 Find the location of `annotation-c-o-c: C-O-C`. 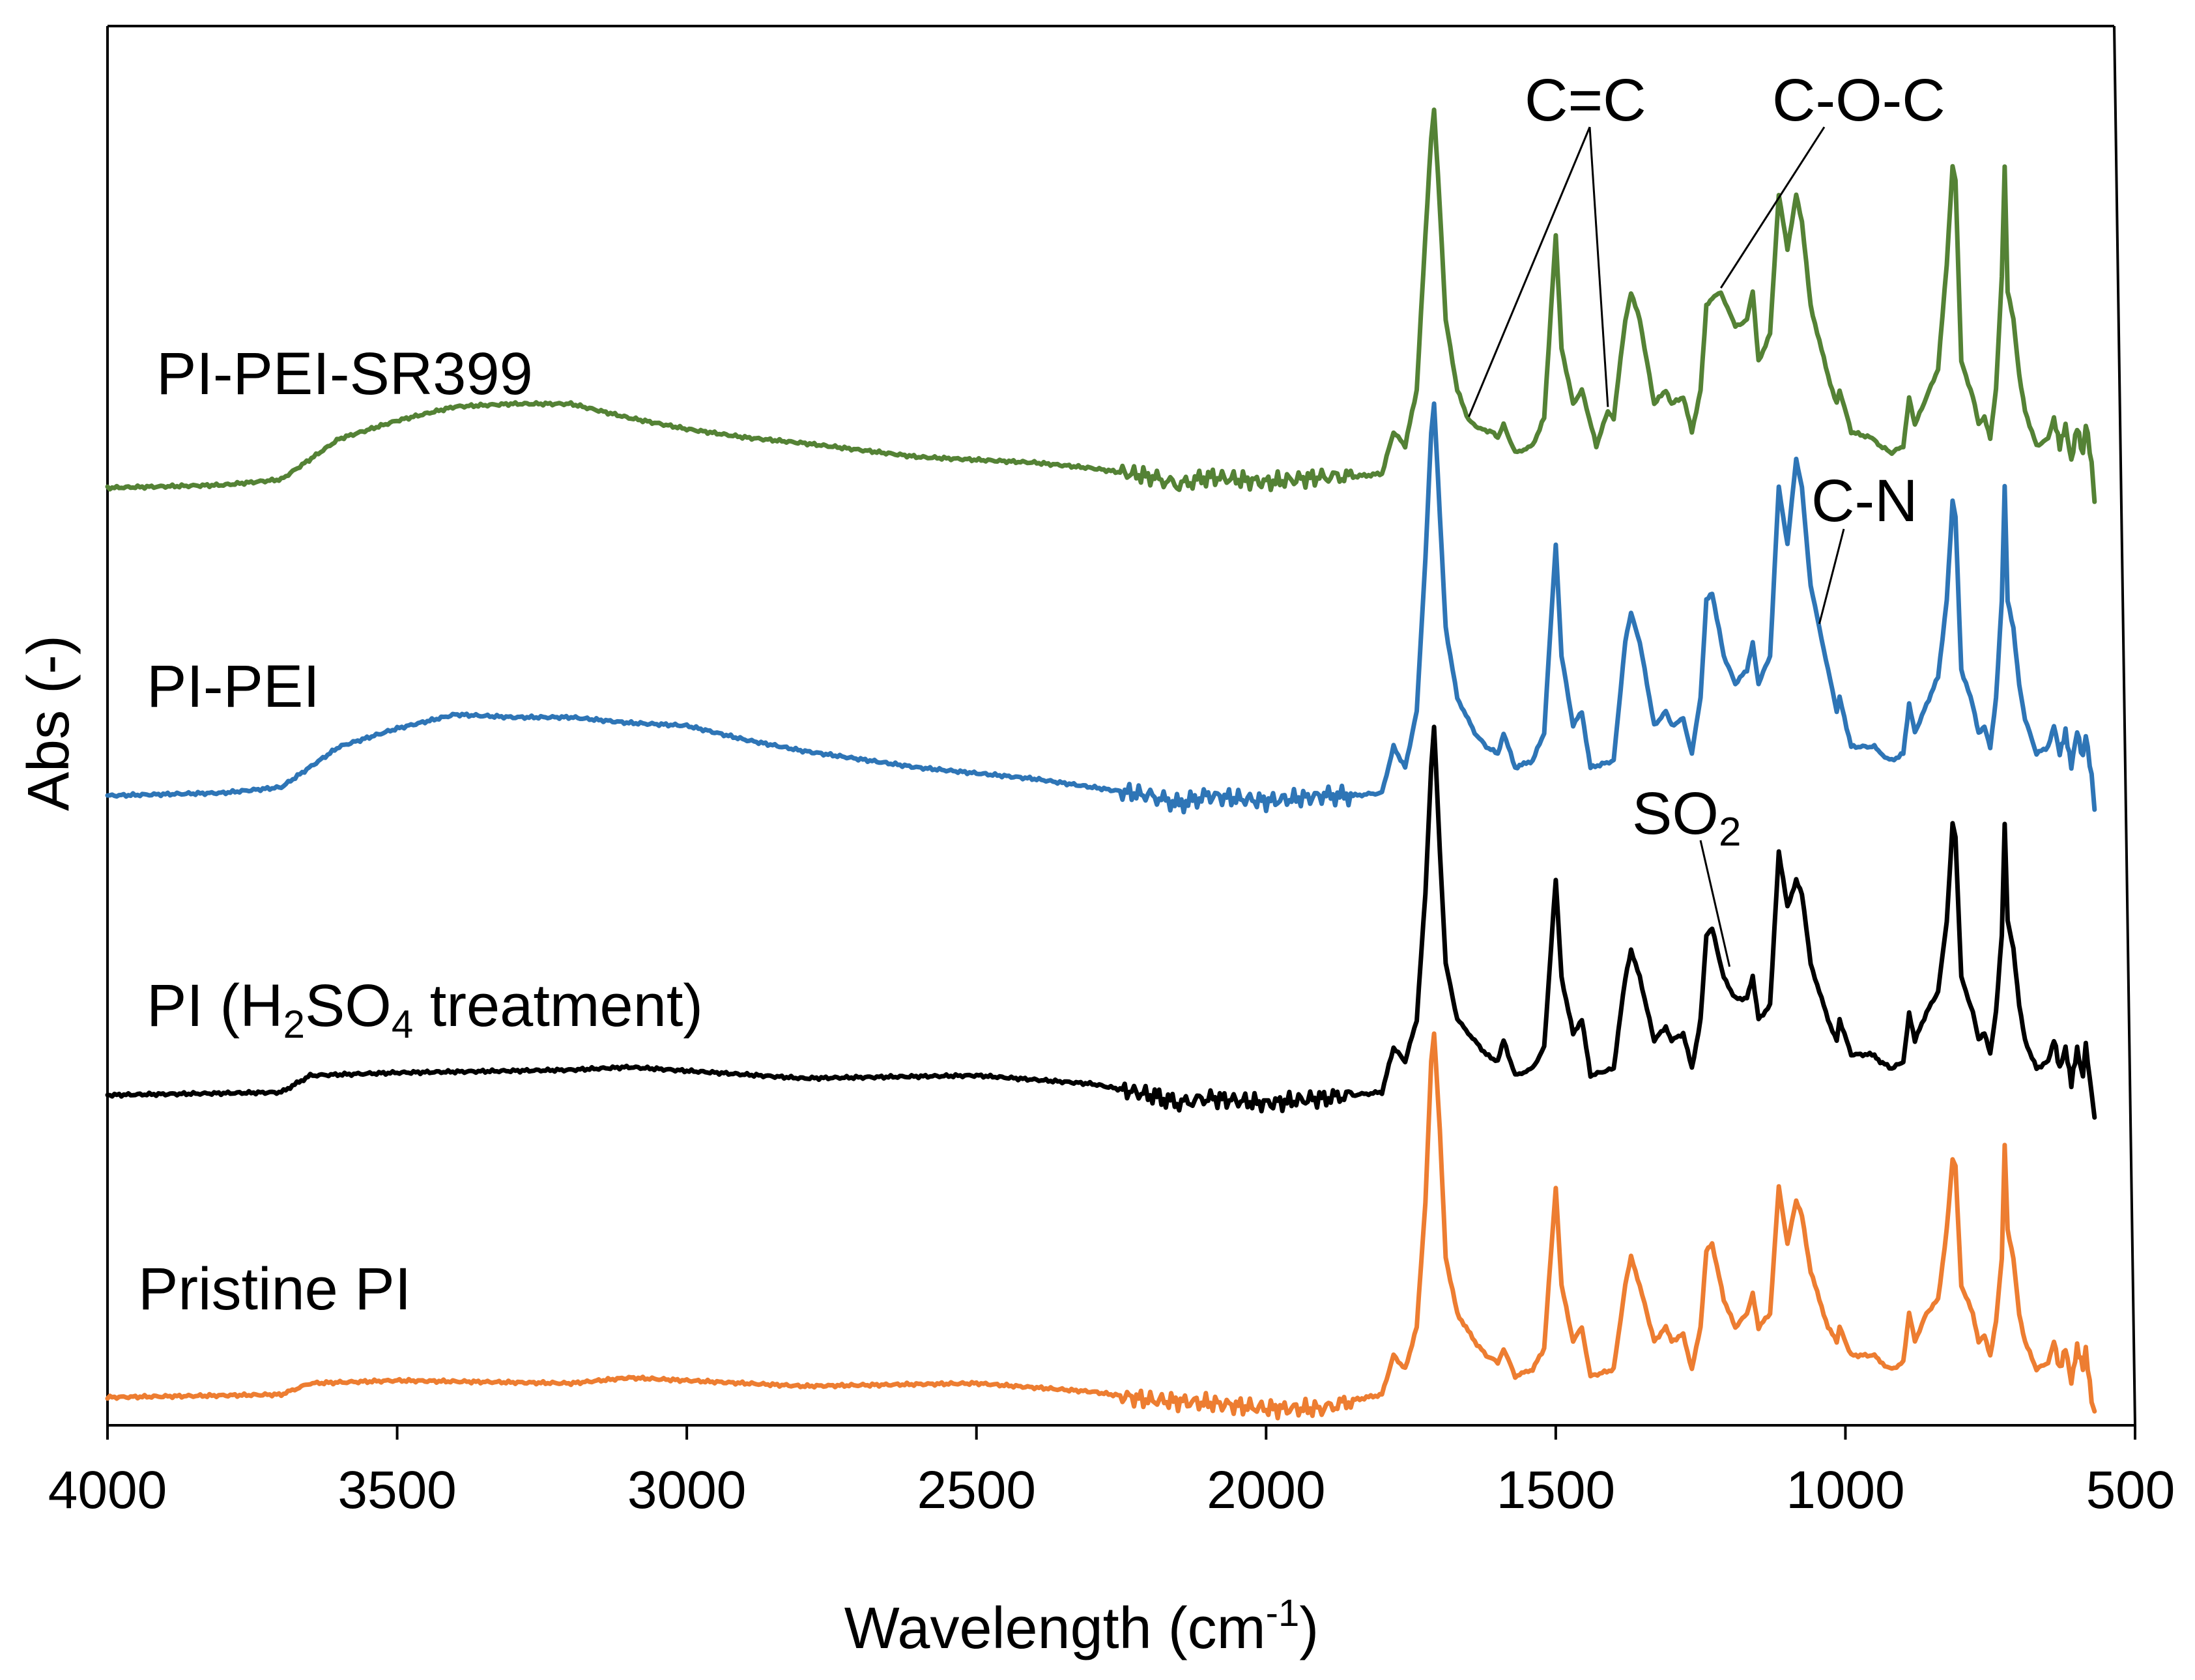

annotation-c-o-c: C-O-C is located at coordinates (1858, 100).